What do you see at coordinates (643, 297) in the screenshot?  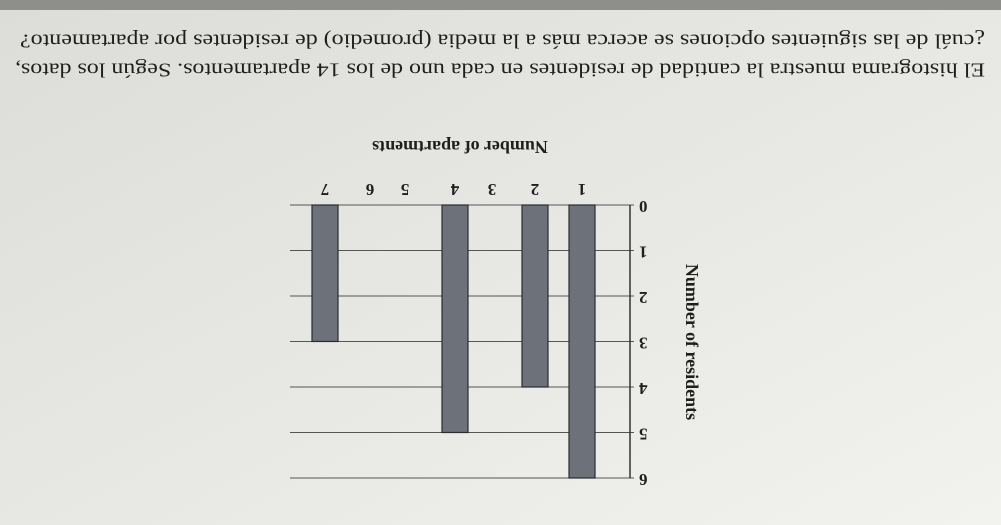 I see `y-tick-label: 2` at bounding box center [643, 297].